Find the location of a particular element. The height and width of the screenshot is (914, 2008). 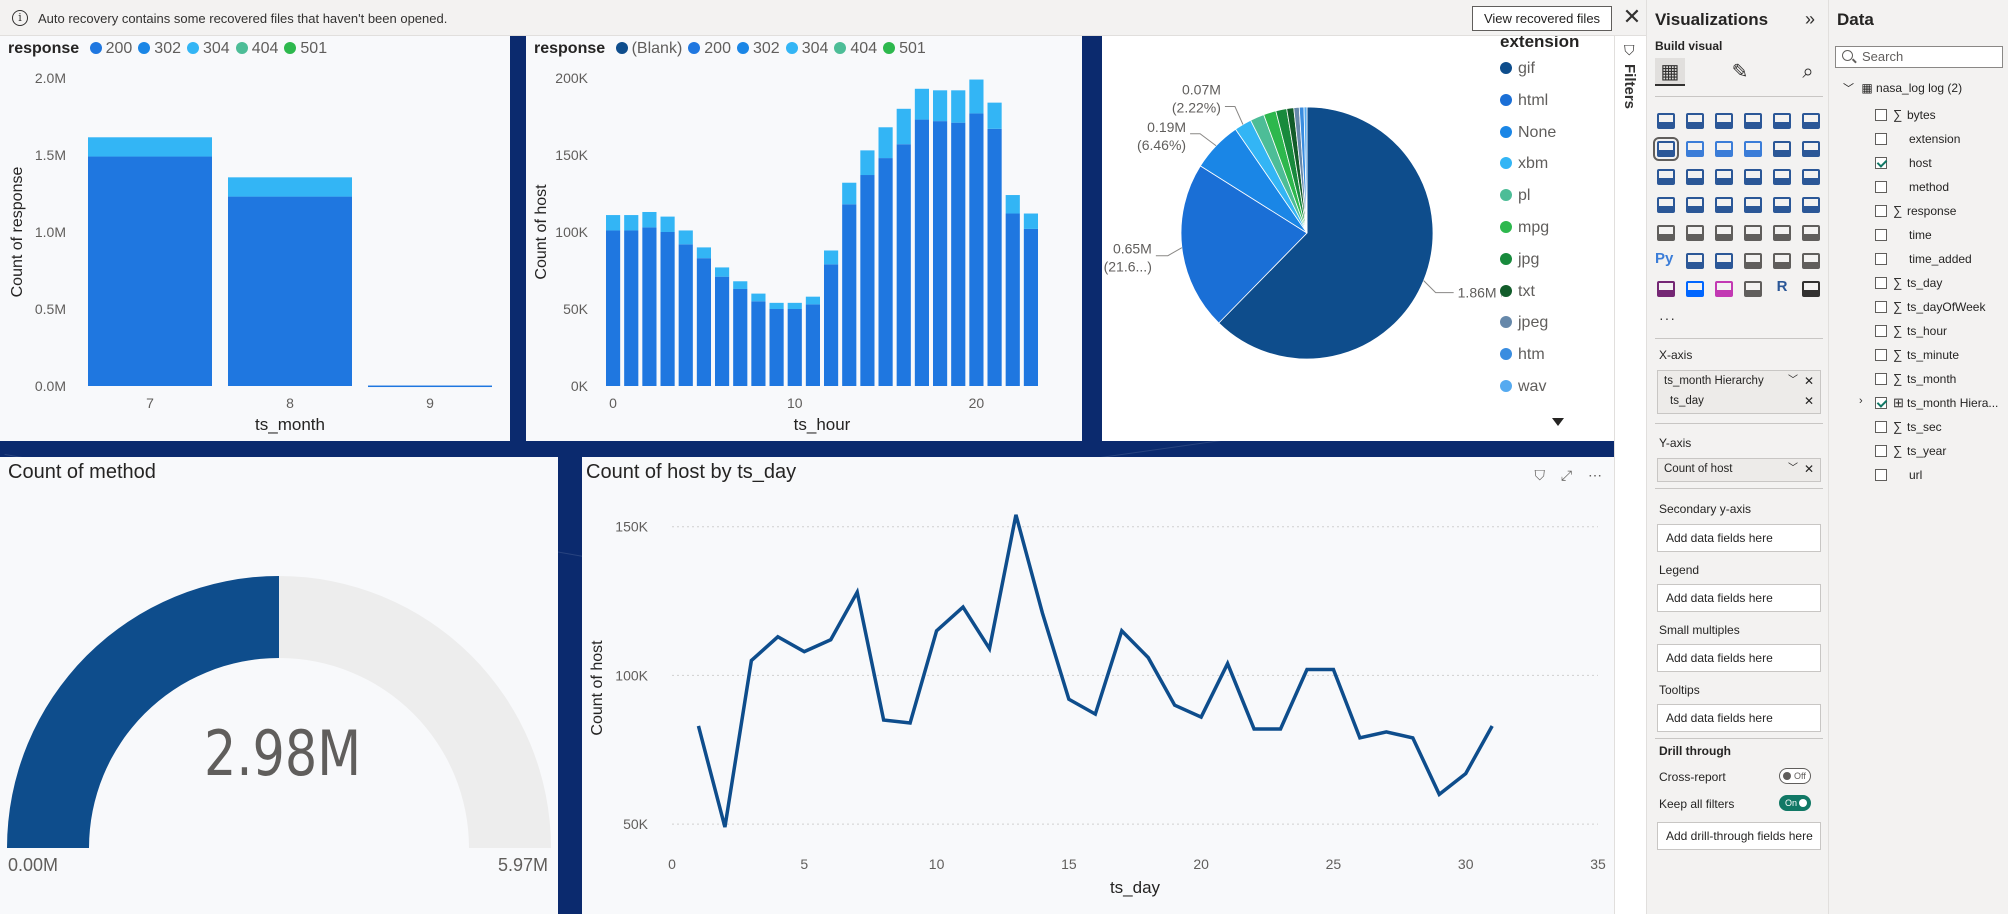

card-visual-icon is located at coordinates (1666, 233).